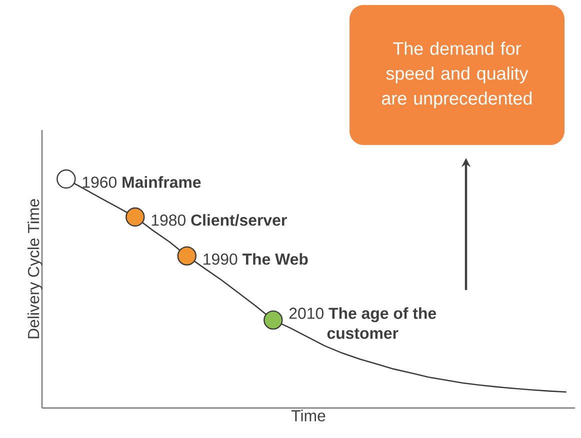 This screenshot has width=581, height=438. What do you see at coordinates (219, 220) in the screenshot?
I see `annotation: 1980 Client/server` at bounding box center [219, 220].